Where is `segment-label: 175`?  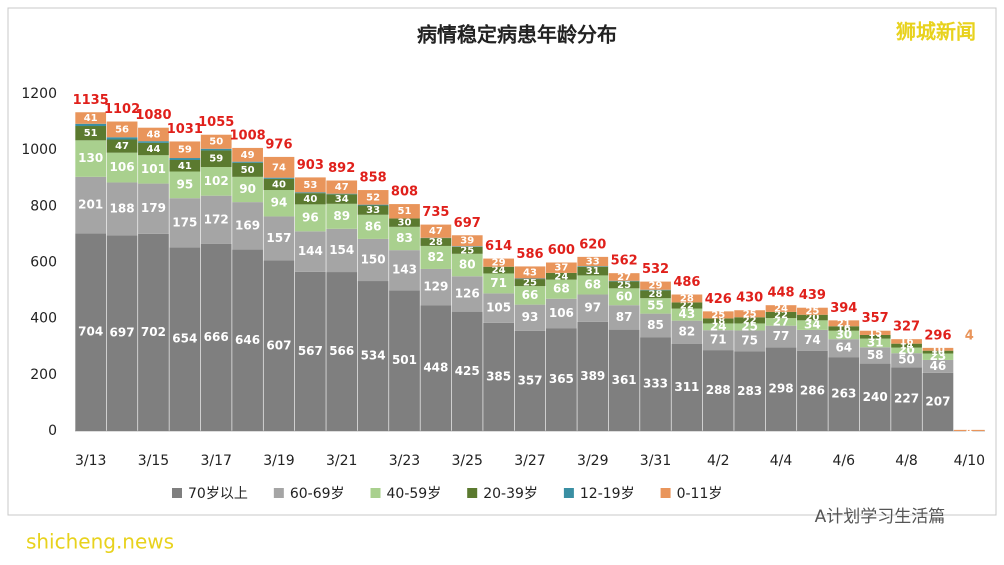
segment-label: 175 is located at coordinates (184, 222).